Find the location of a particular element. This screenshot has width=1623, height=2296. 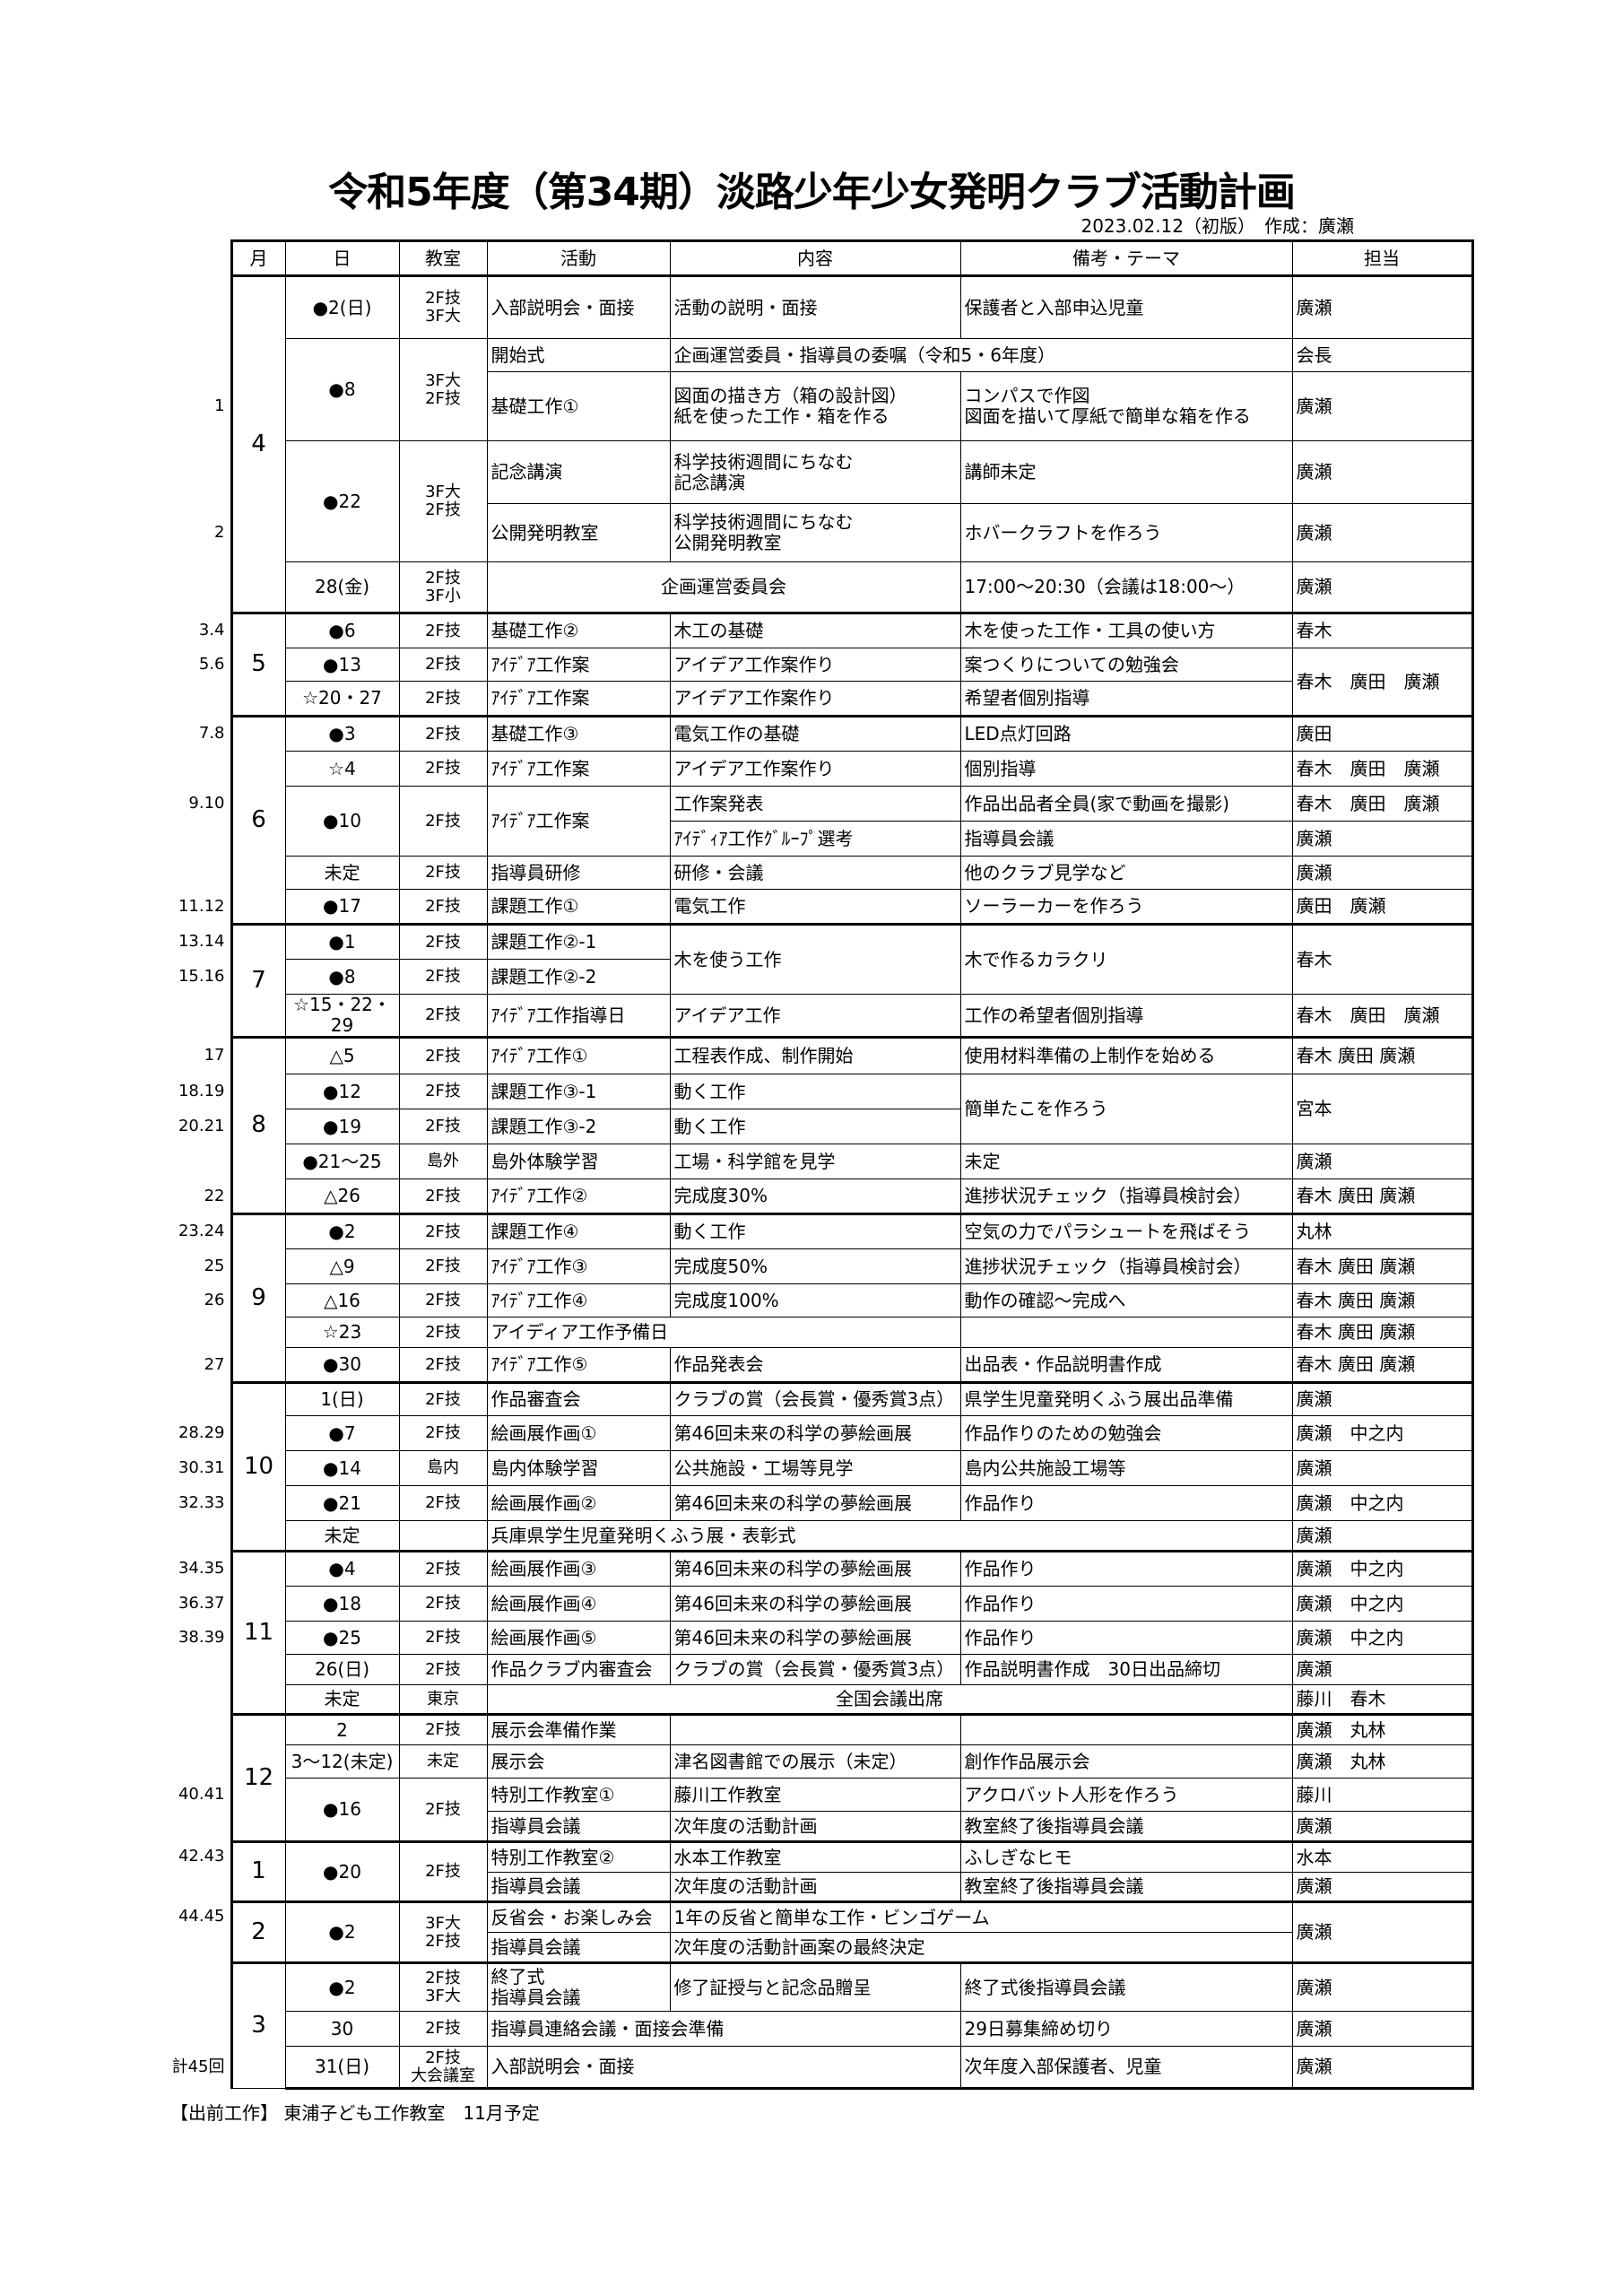

month-cell: 1 is located at coordinates (258, 1871).